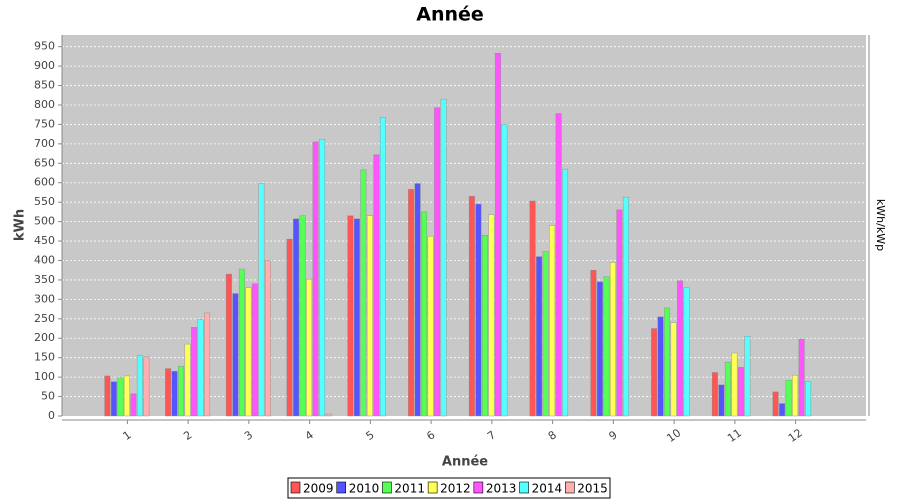  What do you see at coordinates (44, 85) in the screenshot?
I see `y-tick-label: 850` at bounding box center [44, 85].